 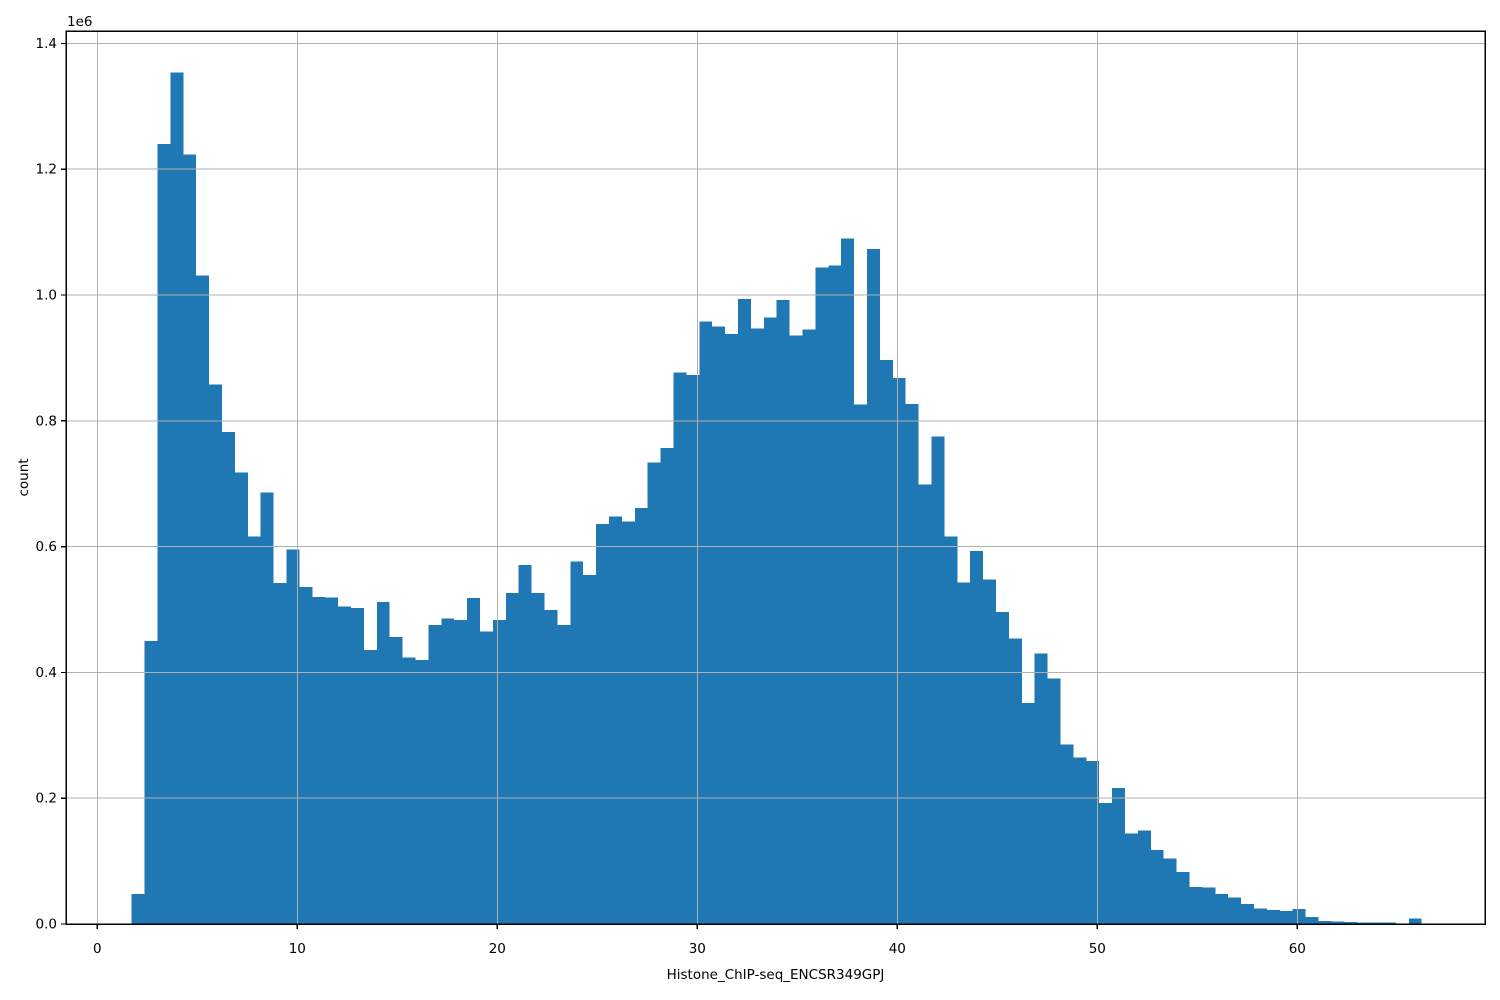 What do you see at coordinates (24, 477) in the screenshot?
I see `y-axis-label: count` at bounding box center [24, 477].